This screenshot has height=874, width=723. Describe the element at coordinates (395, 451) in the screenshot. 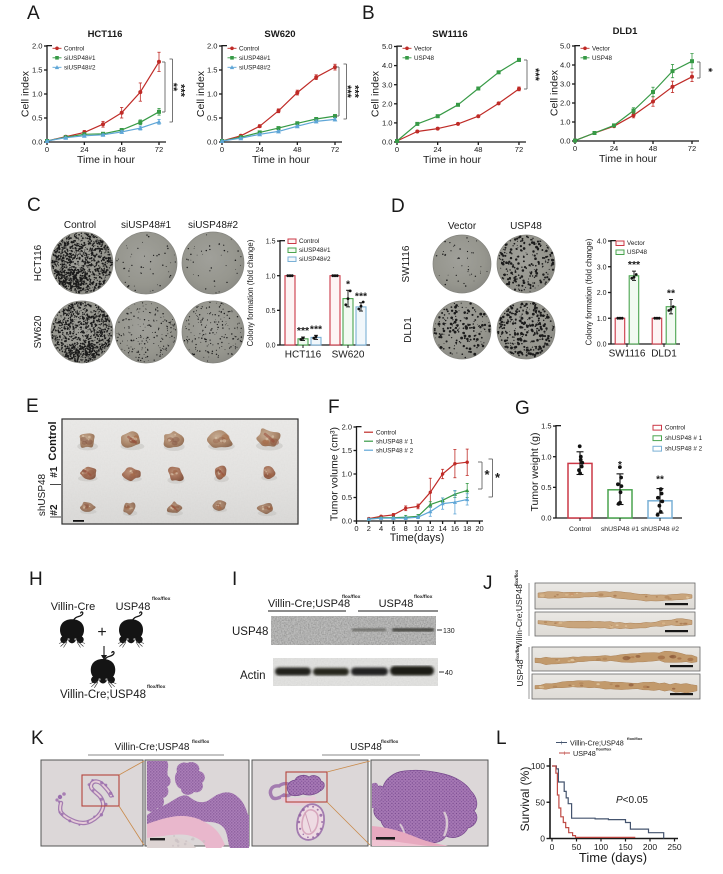

I see `svg-text: shUSP48 # 2` at that location.